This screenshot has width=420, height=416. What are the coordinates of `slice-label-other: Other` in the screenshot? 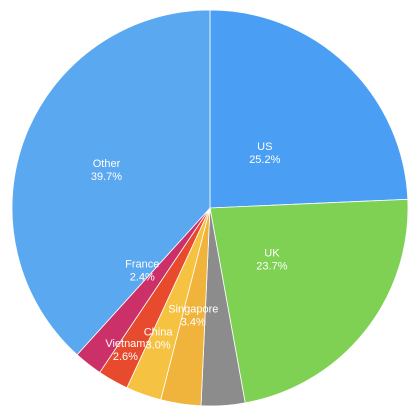 It's located at (107, 164).